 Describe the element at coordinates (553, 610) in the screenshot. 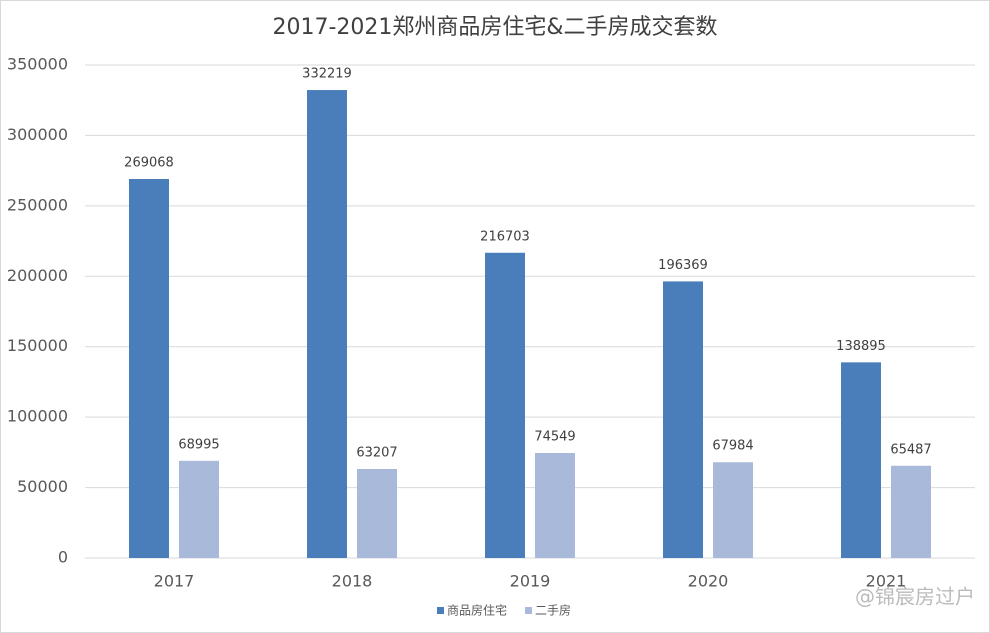

I see `legend-label: 二手房` at that location.